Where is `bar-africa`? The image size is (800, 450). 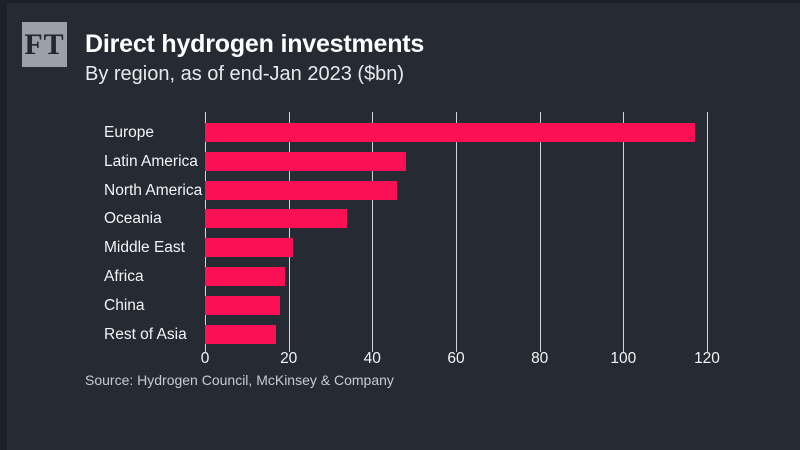 bar-africa is located at coordinates (245, 276).